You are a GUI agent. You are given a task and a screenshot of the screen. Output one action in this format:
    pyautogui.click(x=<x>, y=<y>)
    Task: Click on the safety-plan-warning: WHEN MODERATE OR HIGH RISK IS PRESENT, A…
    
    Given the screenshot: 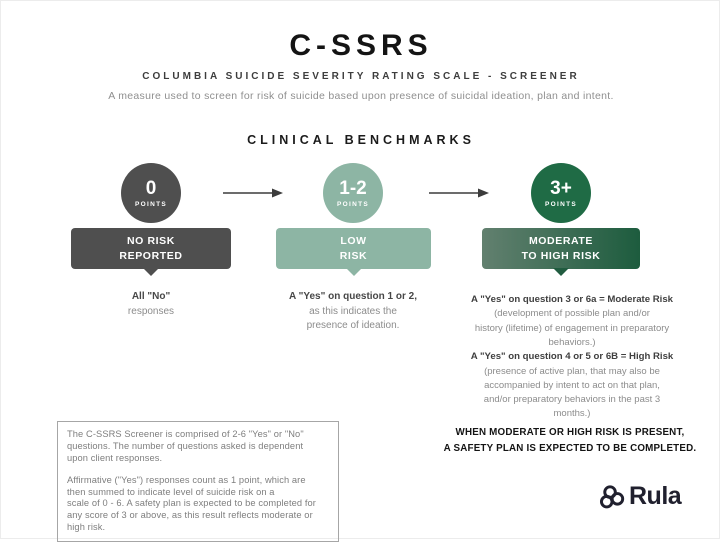 What is the action you would take?
    pyautogui.click(x=570, y=440)
    